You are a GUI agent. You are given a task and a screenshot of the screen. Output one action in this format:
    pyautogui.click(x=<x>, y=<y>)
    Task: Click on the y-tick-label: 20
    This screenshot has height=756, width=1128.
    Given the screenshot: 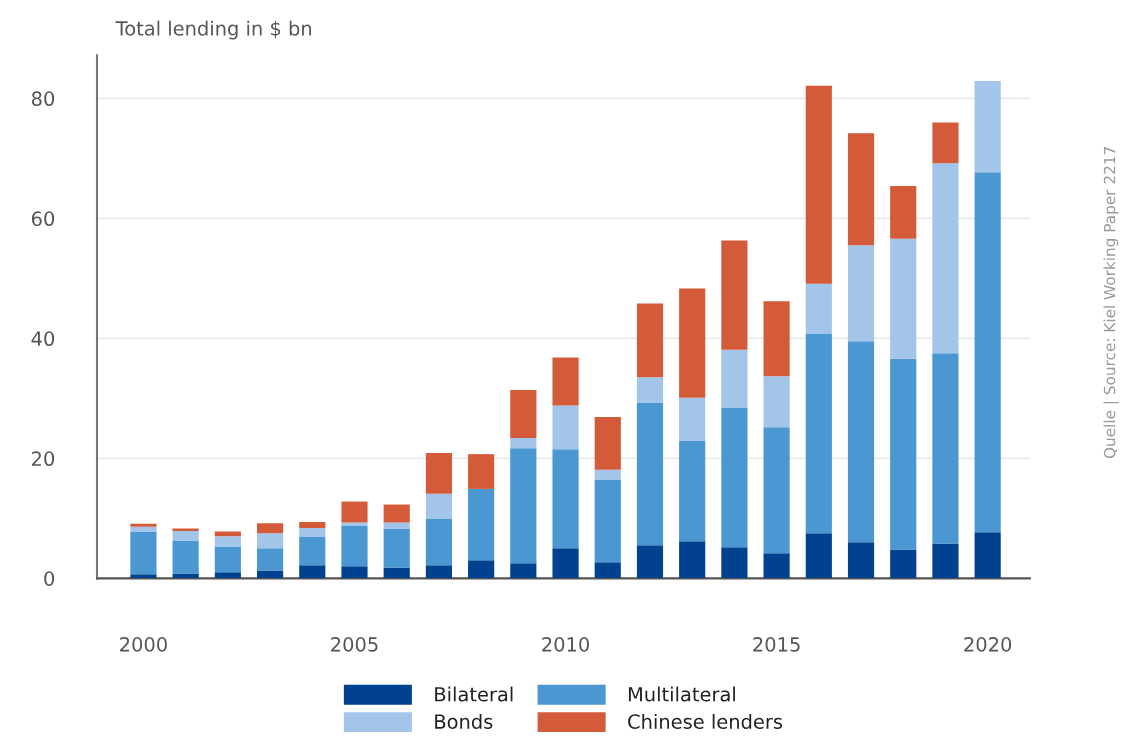 What is the action you would take?
    pyautogui.click(x=43, y=459)
    